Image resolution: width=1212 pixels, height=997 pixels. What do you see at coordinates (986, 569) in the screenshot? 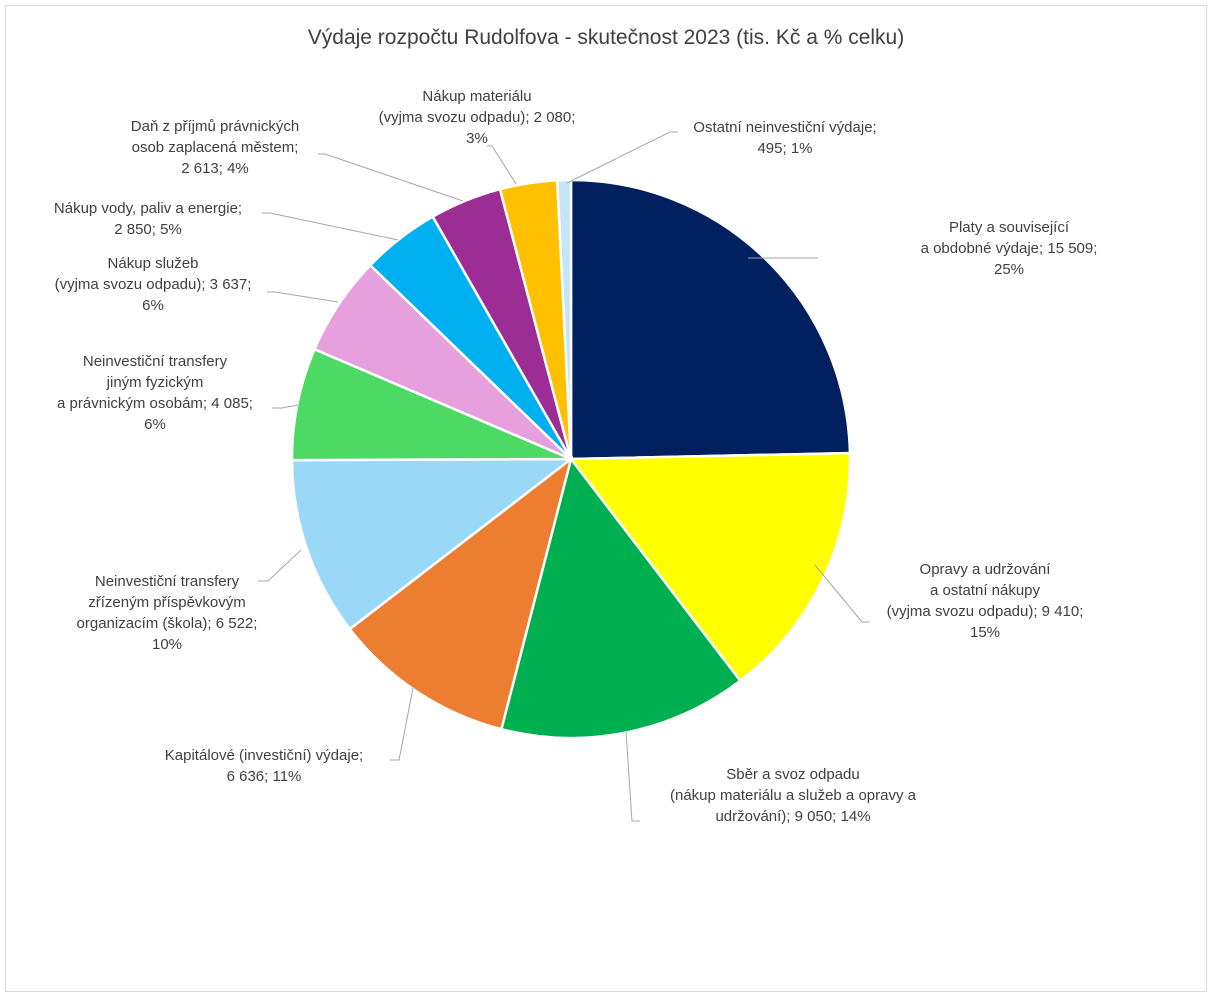
I see `data-label-line: Opravy a udržování` at bounding box center [986, 569].